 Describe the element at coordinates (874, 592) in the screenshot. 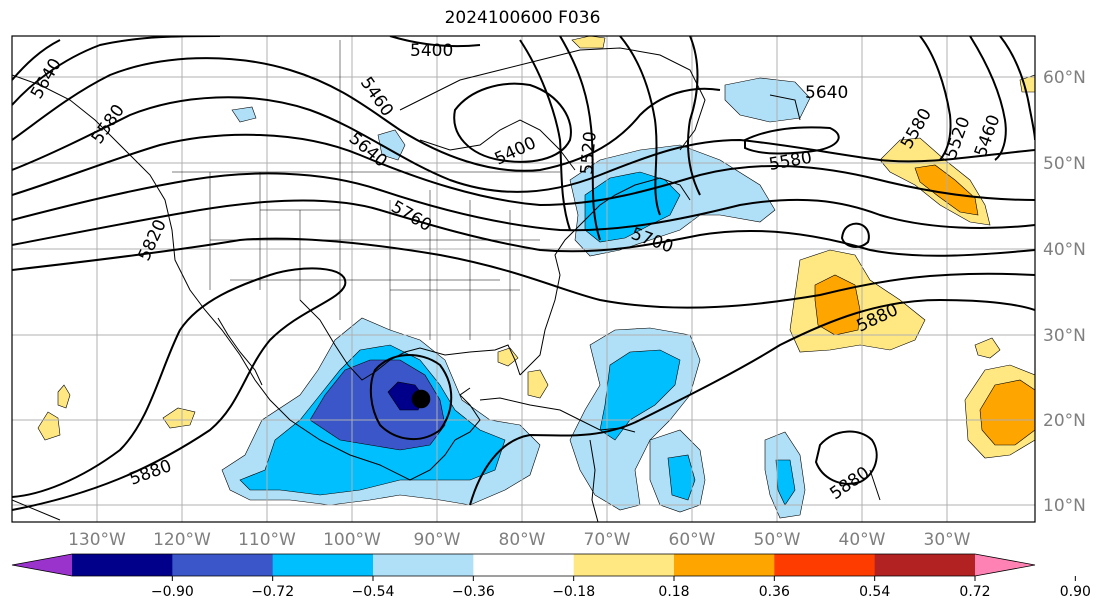

I see `colorbar-tick-label: 0.54` at that location.